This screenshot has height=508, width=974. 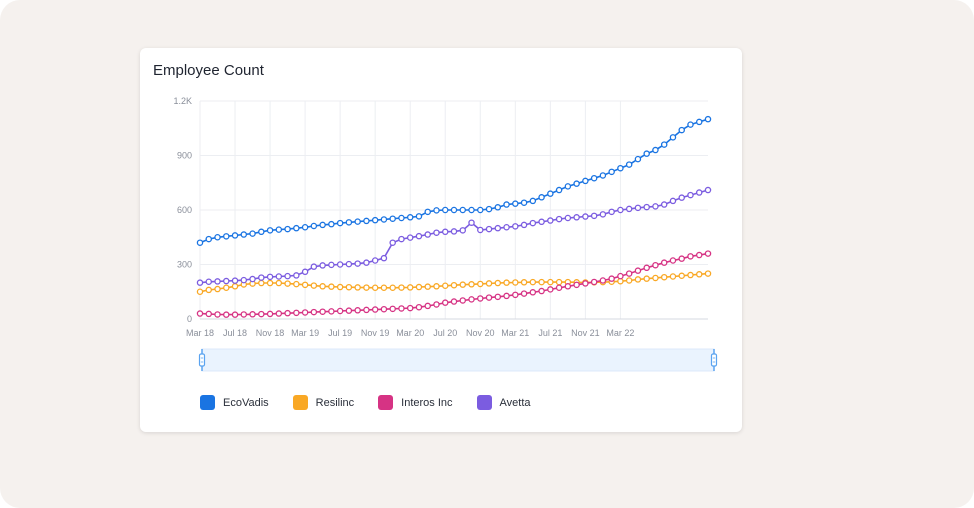 What do you see at coordinates (202, 360) in the screenshot?
I see `handle-grip` at bounding box center [202, 360].